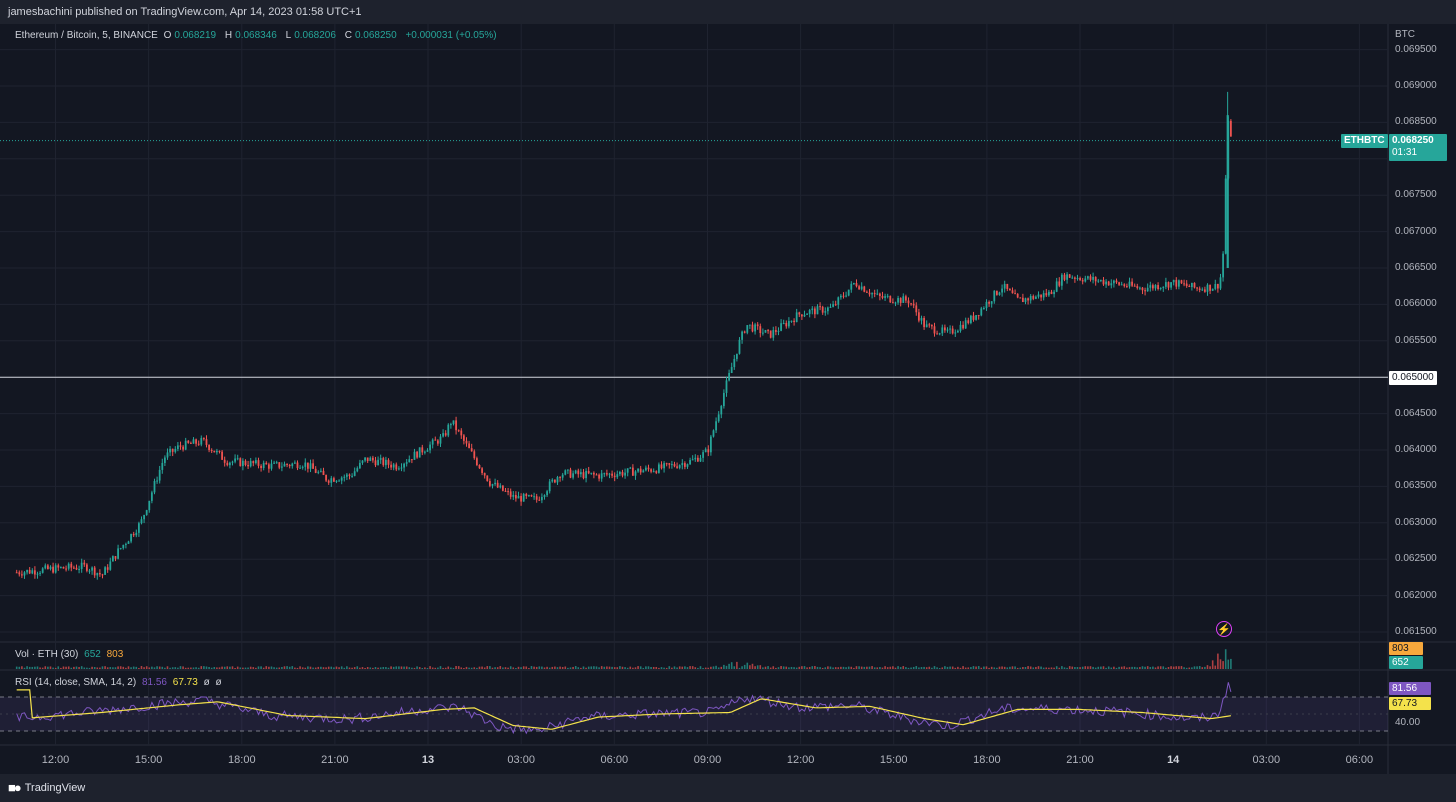 This screenshot has height=802, width=1456. Describe the element at coordinates (76, 682) in the screenshot. I see `rsi-title: RSI (14, close, SMA, 14, 2)` at that location.